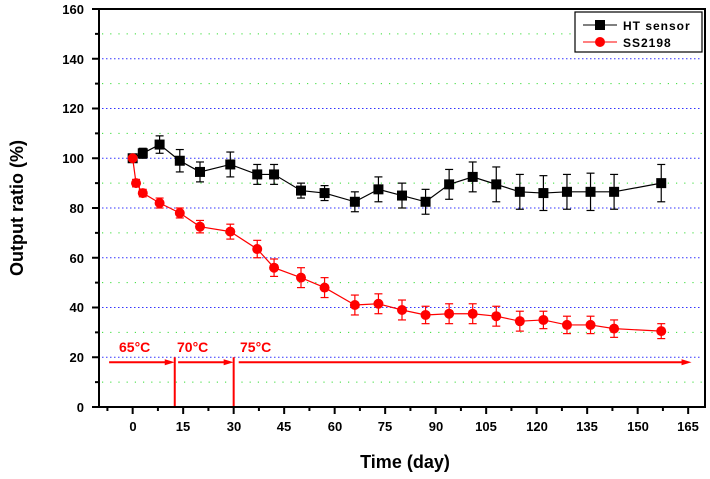  What do you see at coordinates (255, 347) in the screenshot?
I see `annotation-label-75: 75°C` at bounding box center [255, 347].